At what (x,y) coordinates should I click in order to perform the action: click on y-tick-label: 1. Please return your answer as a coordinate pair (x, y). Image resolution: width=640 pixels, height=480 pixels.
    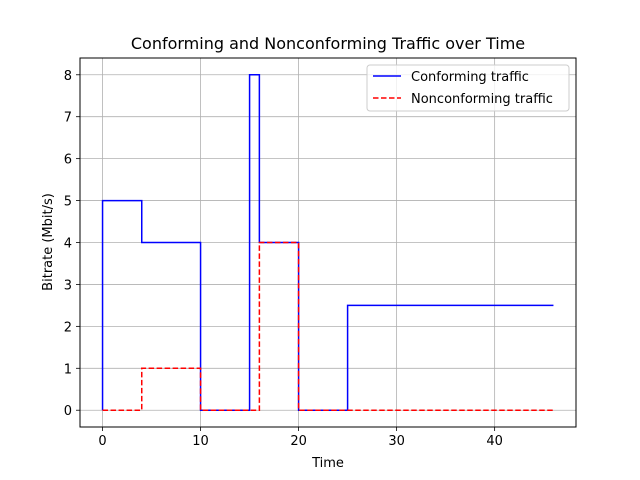
    Looking at the image, I should click on (68, 369).